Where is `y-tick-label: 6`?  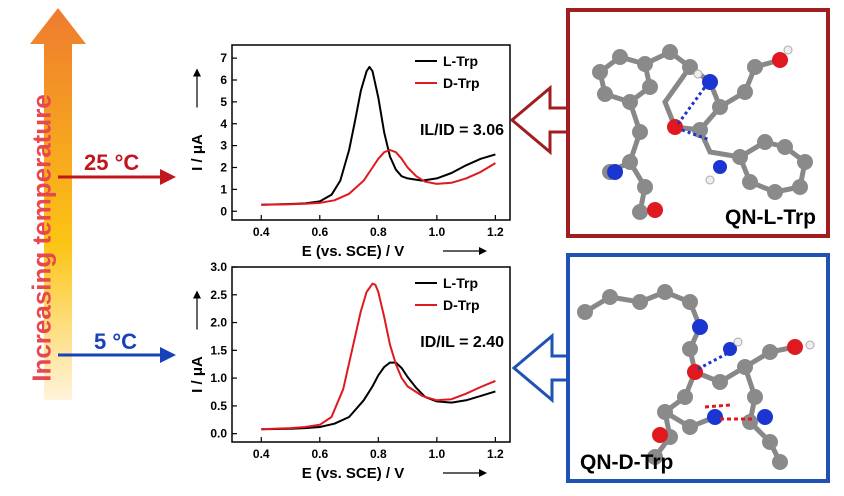
y-tick-label: 6 is located at coordinates (223, 80).